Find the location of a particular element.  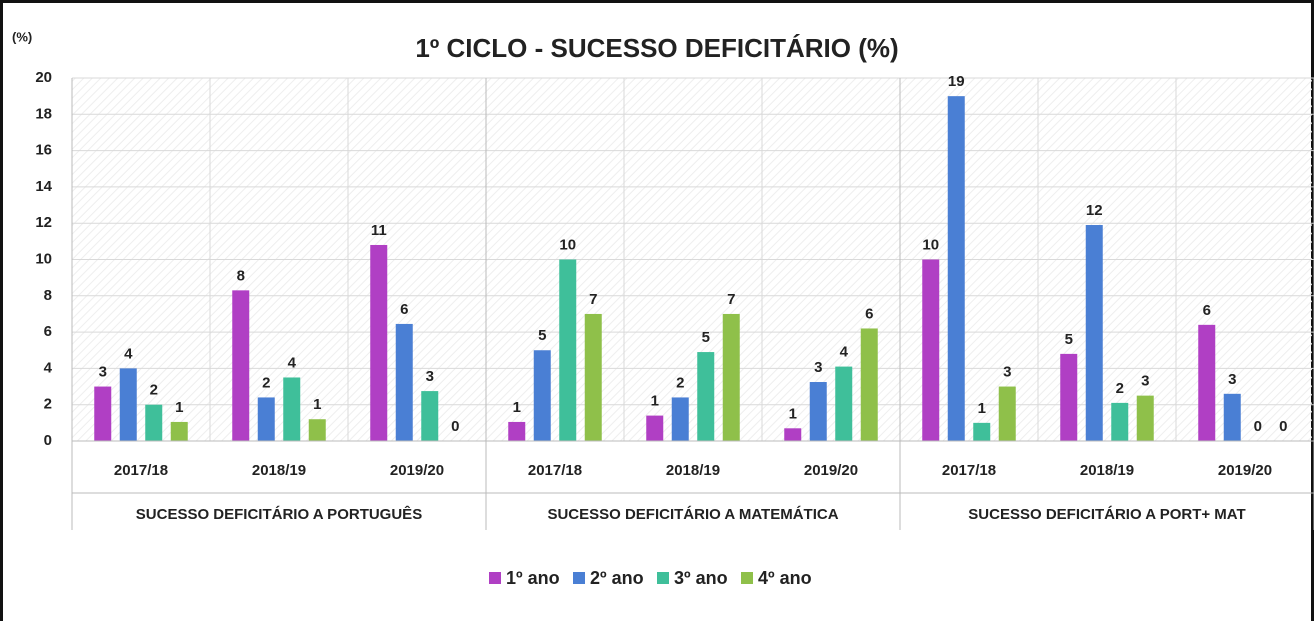

data-label: 11 is located at coordinates (379, 230).